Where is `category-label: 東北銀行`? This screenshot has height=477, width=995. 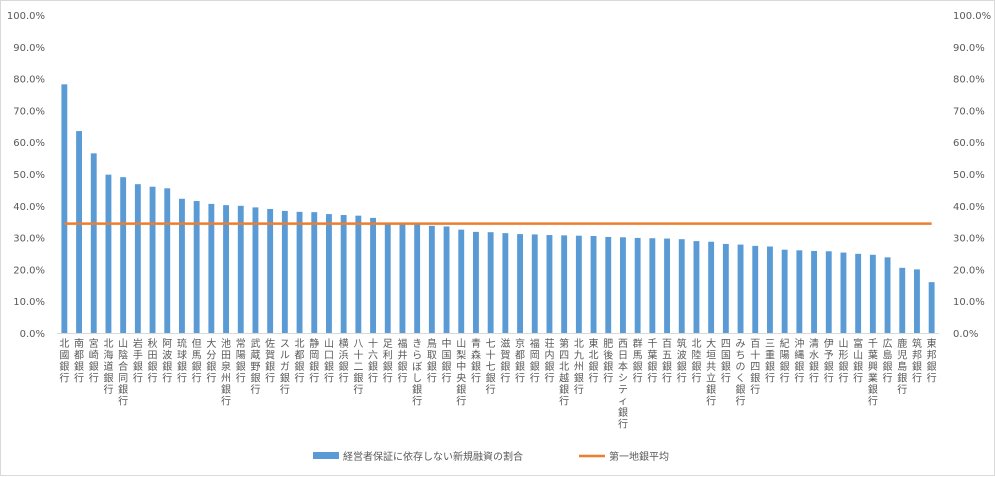 category-label: 東北銀行 is located at coordinates (594, 361).